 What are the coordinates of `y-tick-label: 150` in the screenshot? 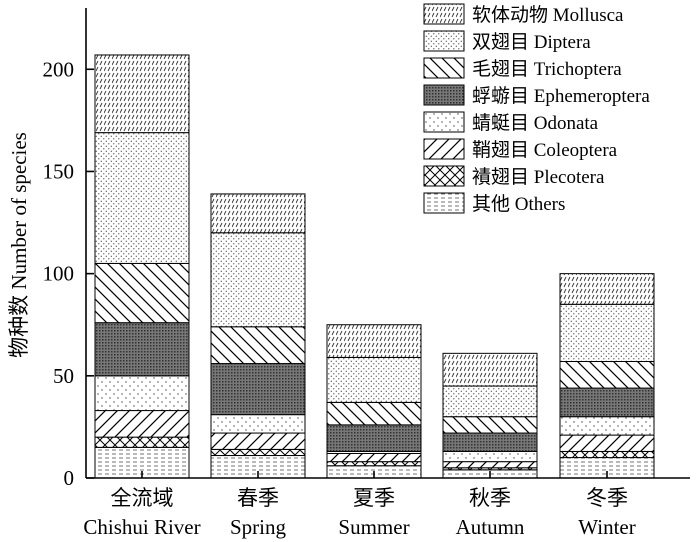 It's located at (59, 171).